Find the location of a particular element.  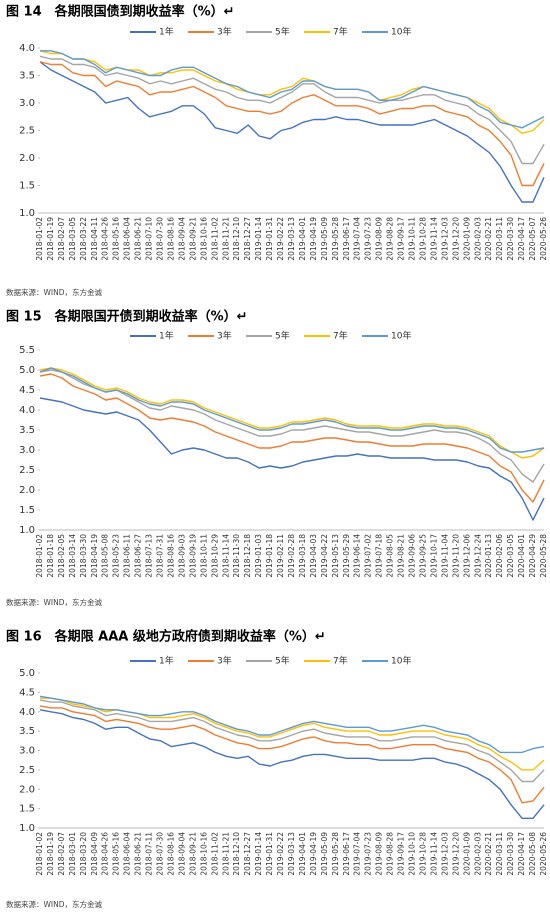

x-tick-label: 2018-04-26 is located at coordinates (105, 854).